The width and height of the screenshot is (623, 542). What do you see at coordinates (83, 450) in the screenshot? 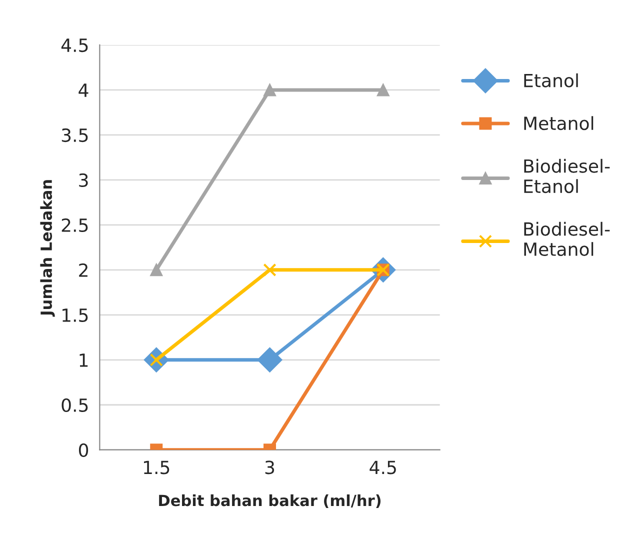
I see `y-tick-label: 0` at bounding box center [83, 450].